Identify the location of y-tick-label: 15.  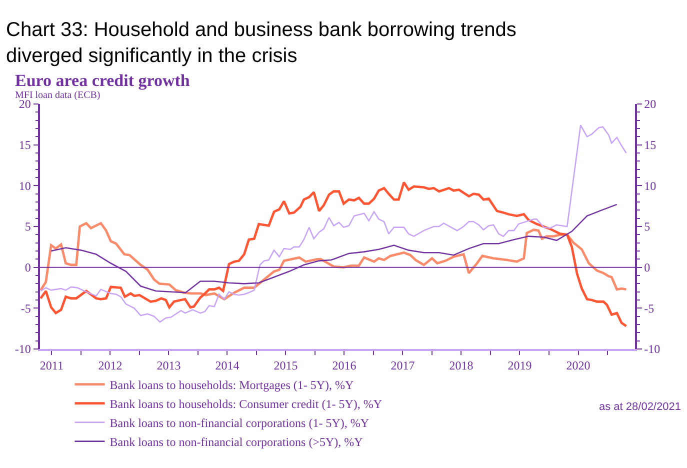
(24, 145).